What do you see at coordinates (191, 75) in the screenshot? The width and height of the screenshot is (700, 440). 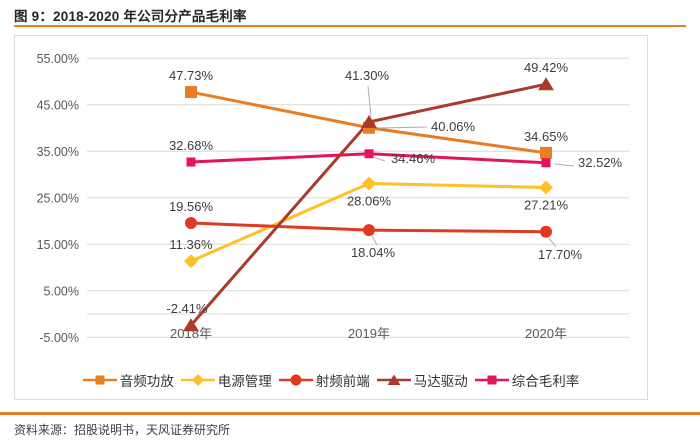 I see `data-label-音频功放: 47.73%` at bounding box center [191, 75].